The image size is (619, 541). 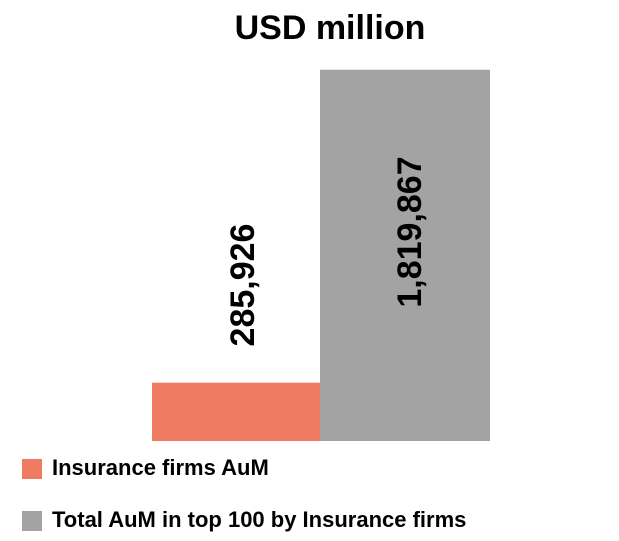 What do you see at coordinates (243, 285) in the screenshot?
I see `data-label: 285,926` at bounding box center [243, 285].